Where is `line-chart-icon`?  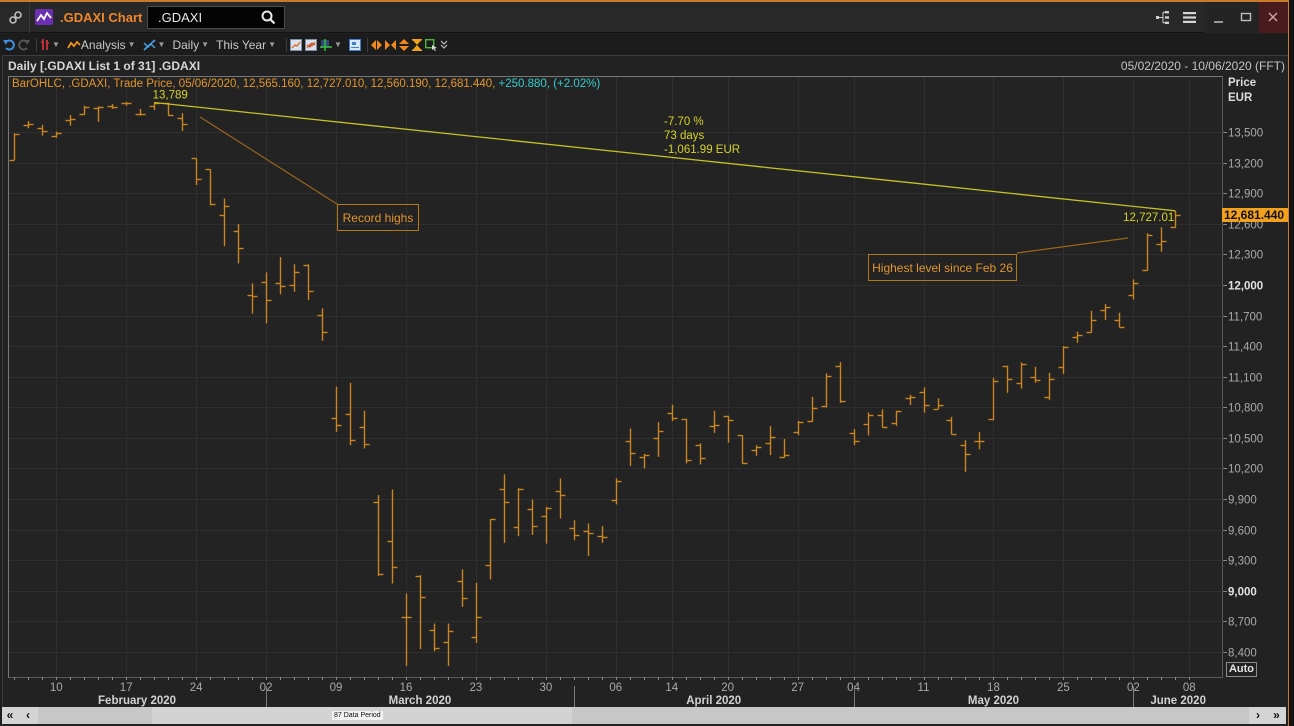
line-chart-icon is located at coordinates (296, 44).